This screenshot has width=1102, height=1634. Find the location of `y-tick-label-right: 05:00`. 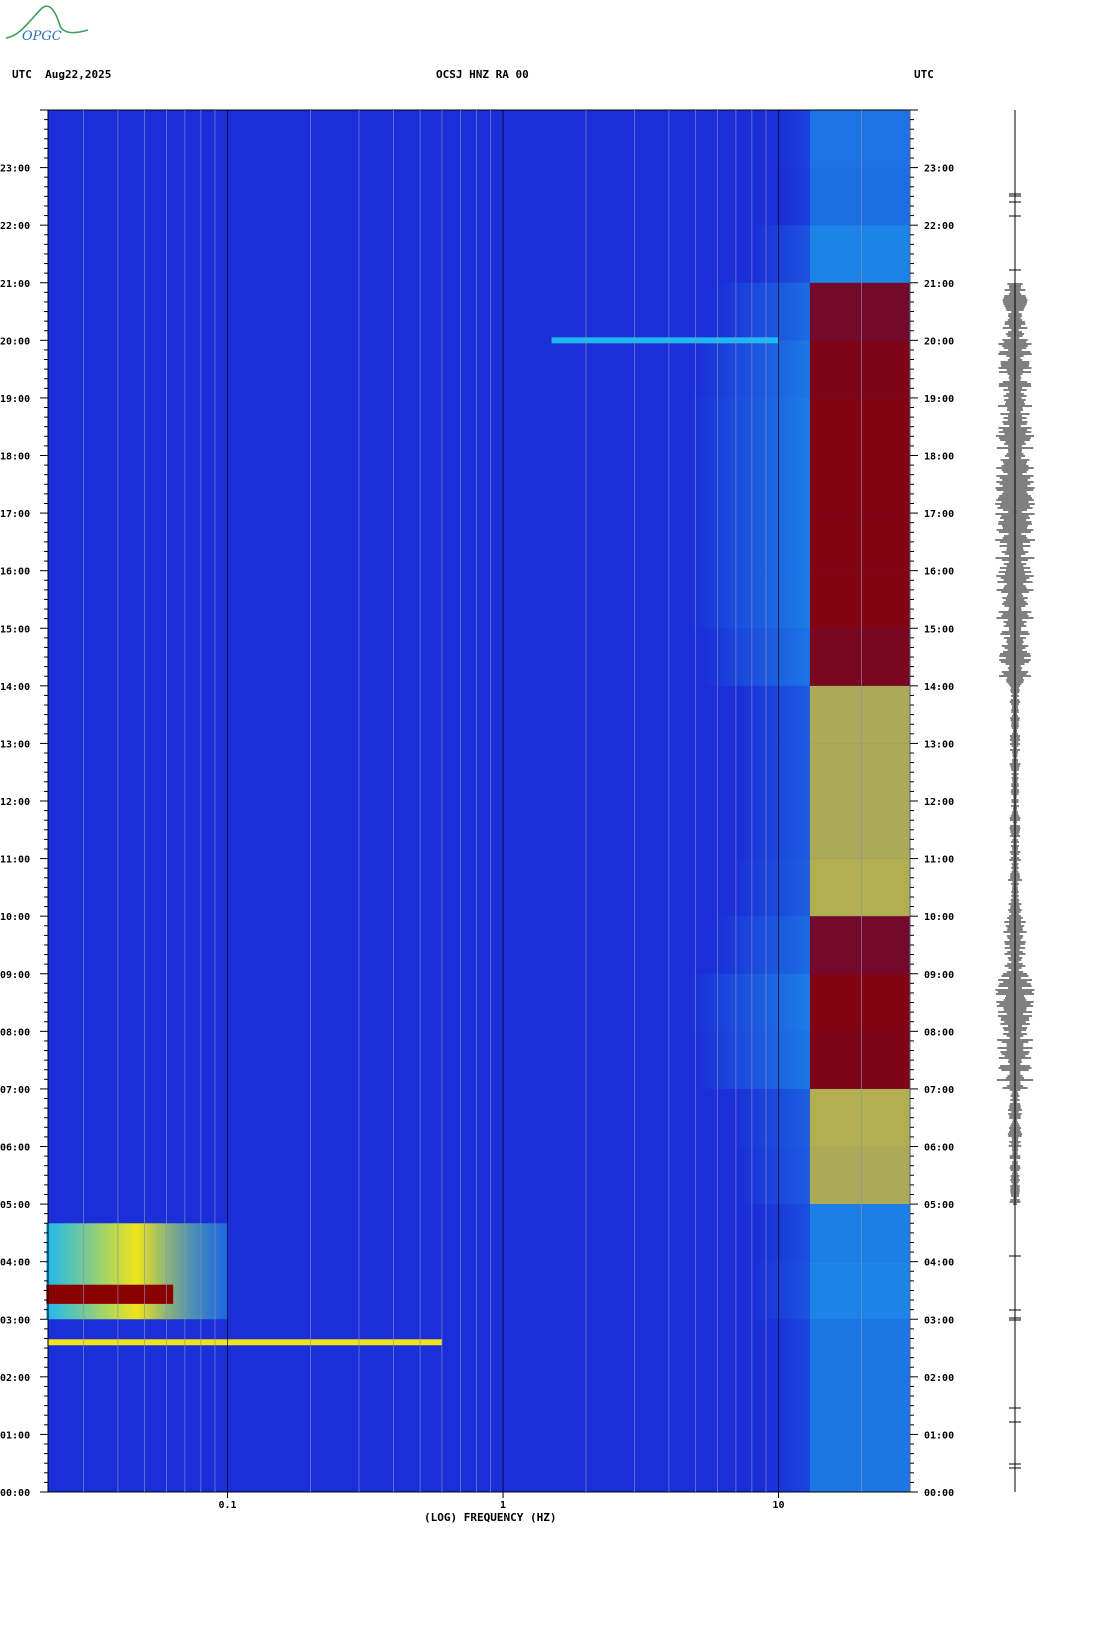

y-tick-label-right: 05:00 is located at coordinates (939, 1205).